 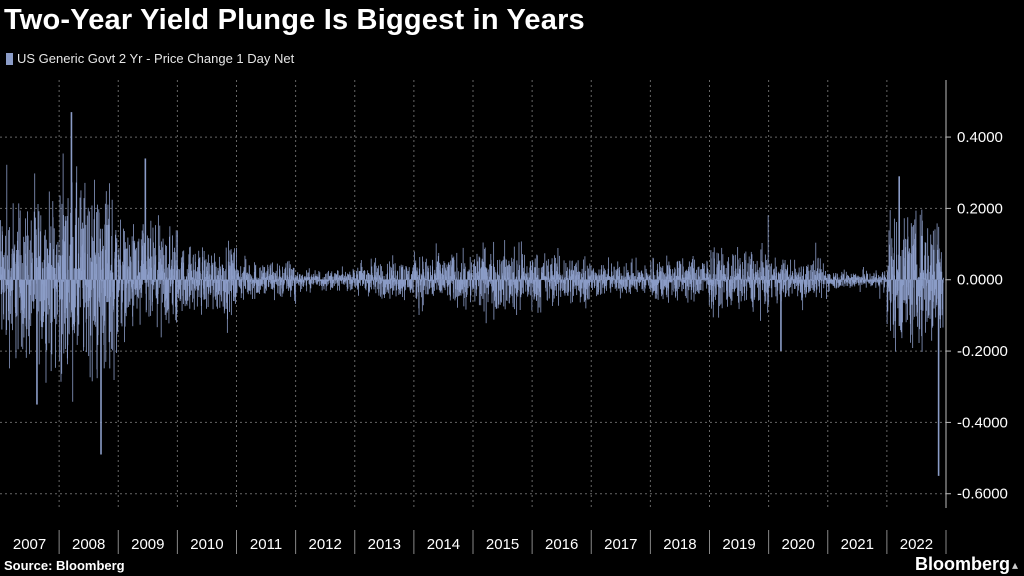 What do you see at coordinates (9, 58) in the screenshot?
I see `legend-swatch` at bounding box center [9, 58].